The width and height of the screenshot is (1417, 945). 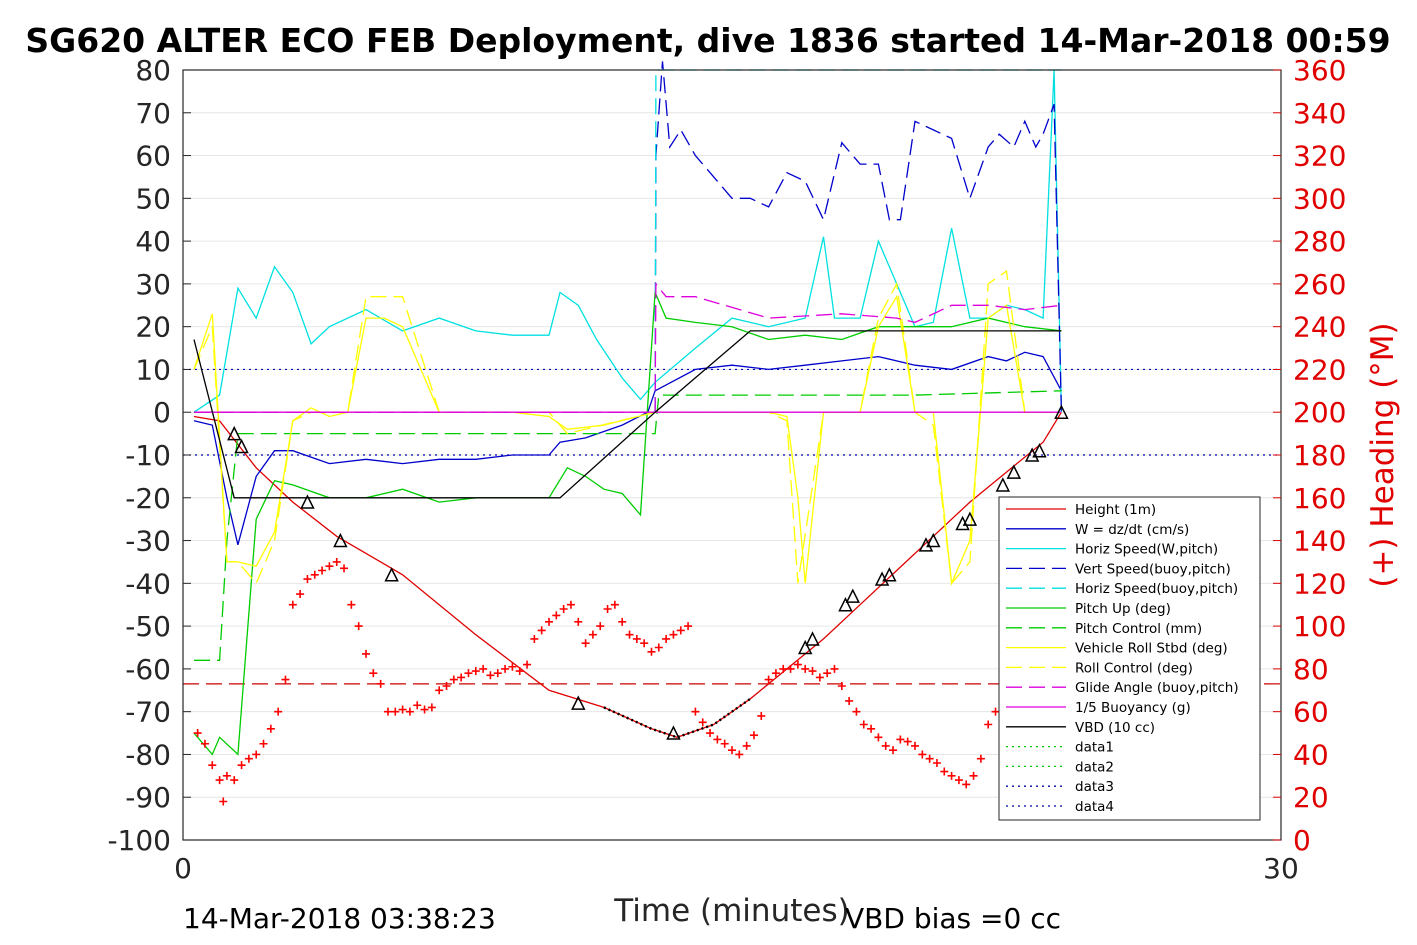 I want to click on y-tick-label: 30, so click(x=153, y=284).